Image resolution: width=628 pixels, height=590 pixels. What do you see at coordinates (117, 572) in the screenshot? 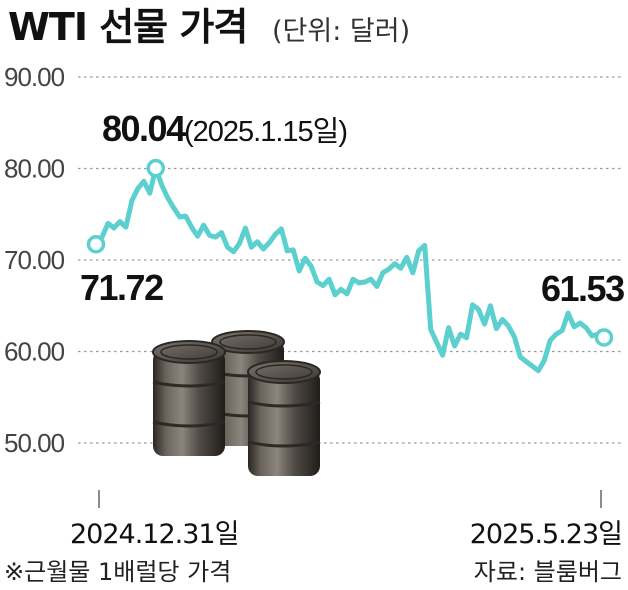
I see `footnote: ※근월물 1배럴당 가격` at bounding box center [117, 572].